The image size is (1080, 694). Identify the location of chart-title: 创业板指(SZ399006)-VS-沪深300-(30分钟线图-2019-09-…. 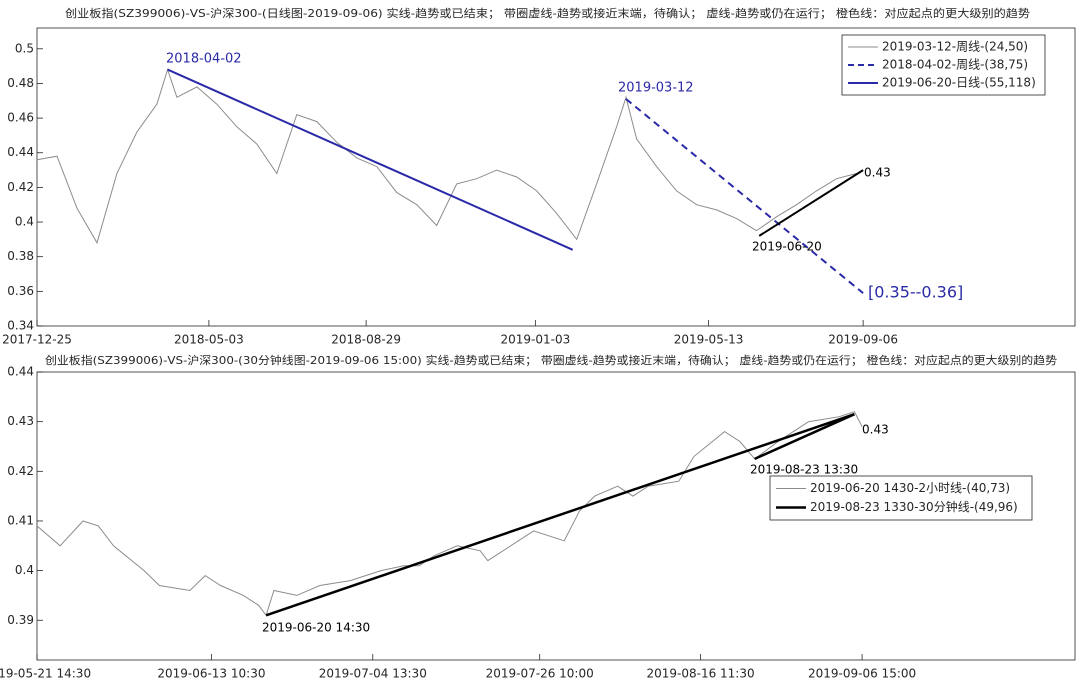
(551, 360).